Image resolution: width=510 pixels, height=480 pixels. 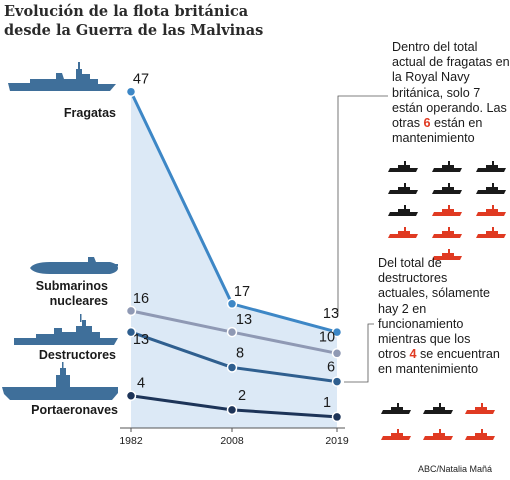 What do you see at coordinates (337, 332) in the screenshot?
I see `point-fragatas-2019` at bounding box center [337, 332].